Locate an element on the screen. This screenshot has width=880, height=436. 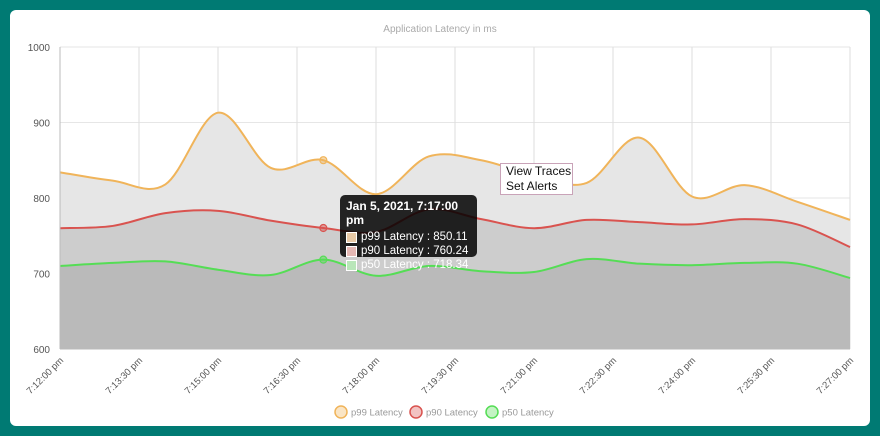
tooltip-p50-value: p50 Latency : 718.34 is located at coordinates (415, 265).